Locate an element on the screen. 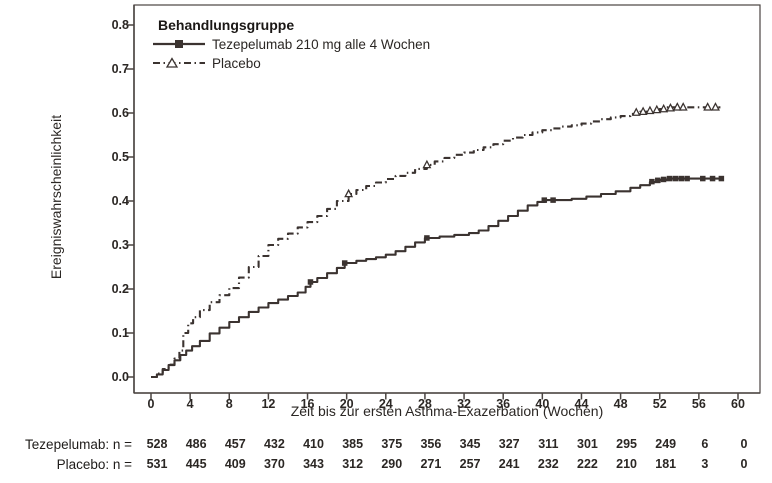 This screenshot has width=772, height=483. risk-count: 249 is located at coordinates (666, 444).